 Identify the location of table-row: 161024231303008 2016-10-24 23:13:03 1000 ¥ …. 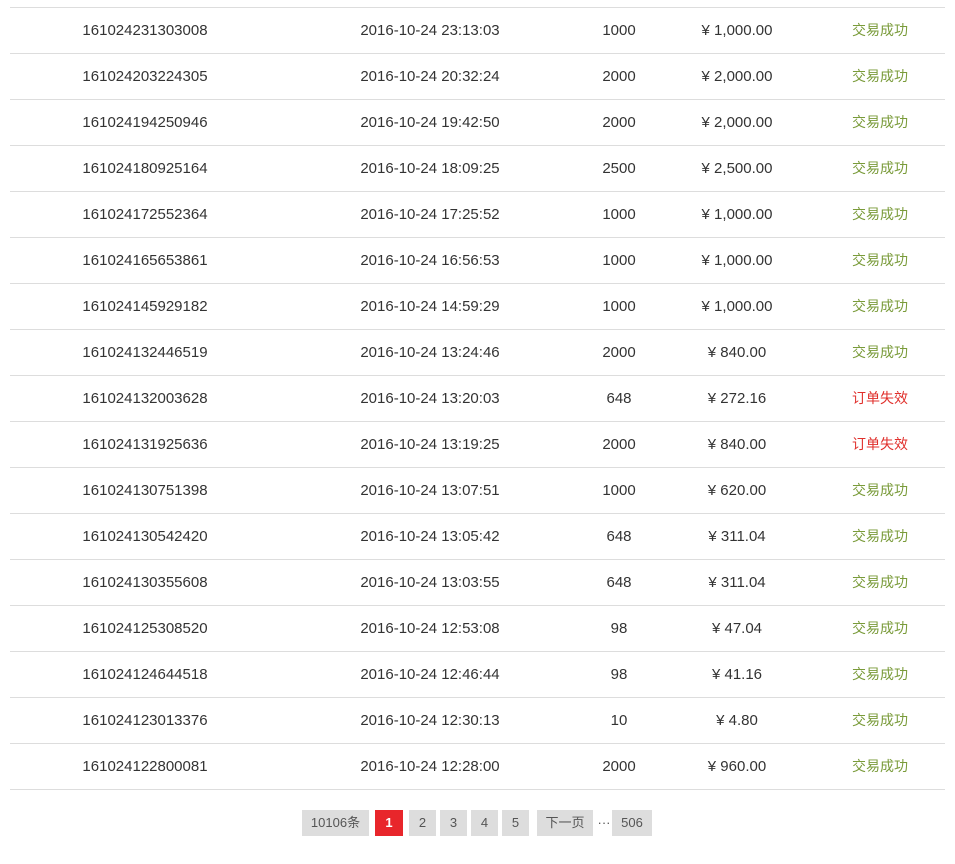
(477, 31).